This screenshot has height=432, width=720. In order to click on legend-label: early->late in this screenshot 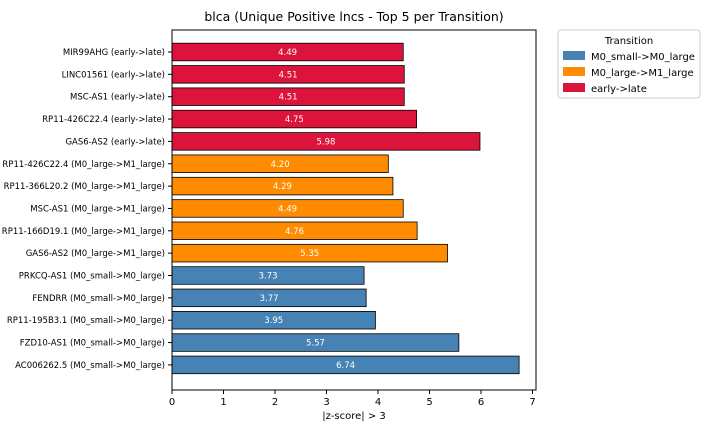, I will do `click(619, 89)`.